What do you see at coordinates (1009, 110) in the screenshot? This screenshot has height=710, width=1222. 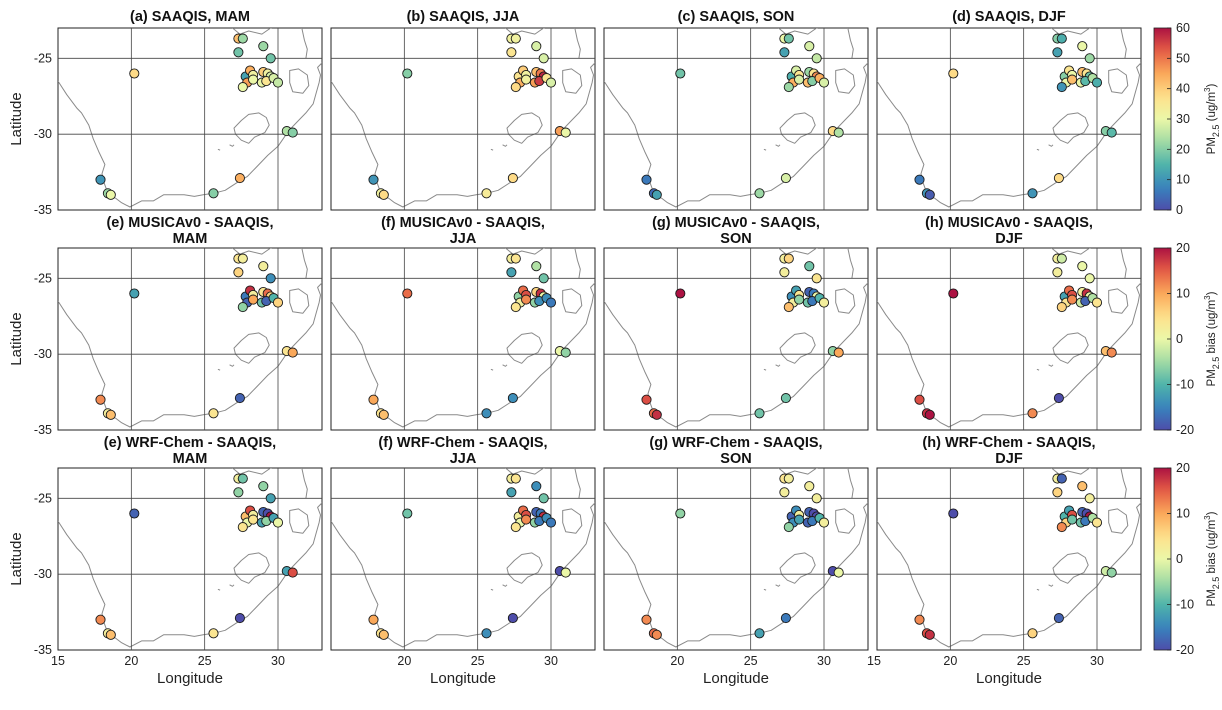 I see `map-panel-4: (d) SAAQIS, DJF` at bounding box center [1009, 110].